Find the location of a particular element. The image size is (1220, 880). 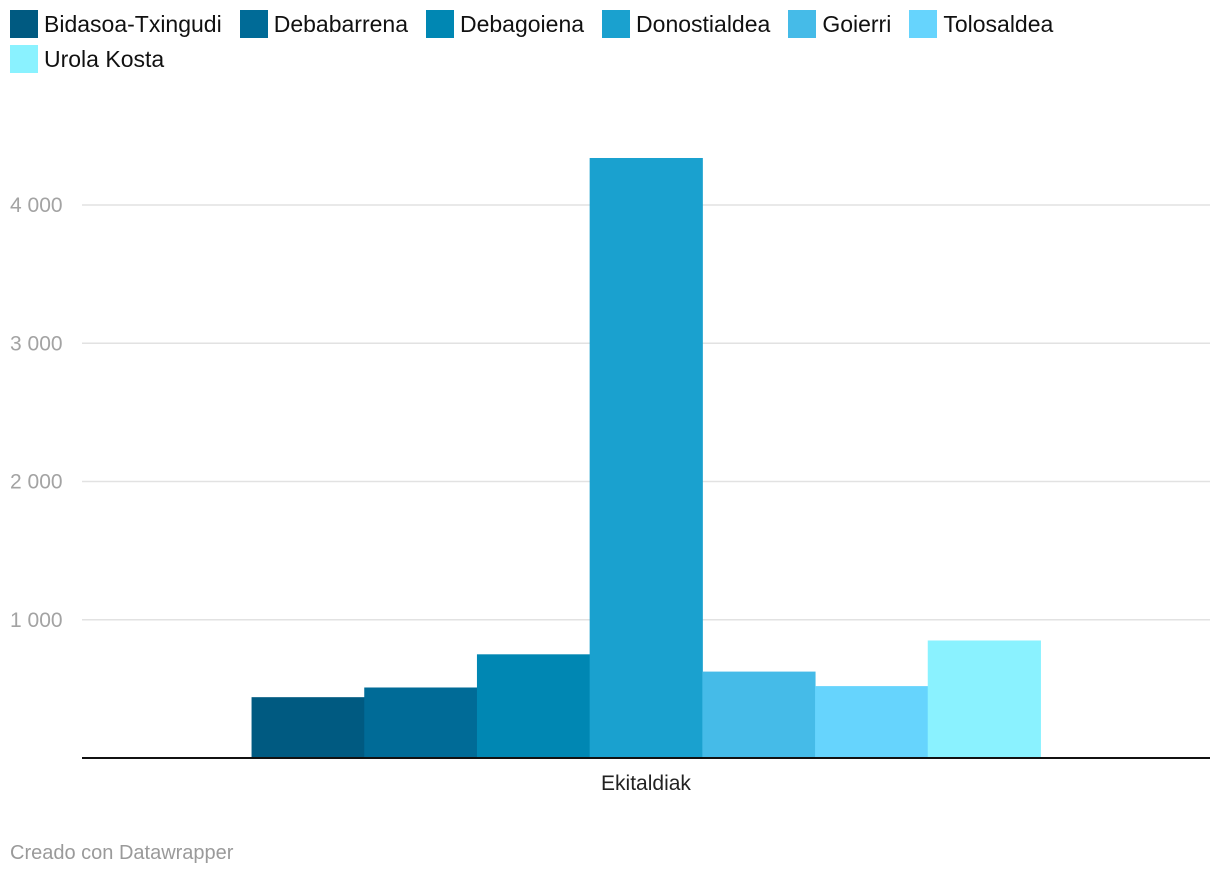

legend-label: Debagoiena is located at coordinates (522, 24).